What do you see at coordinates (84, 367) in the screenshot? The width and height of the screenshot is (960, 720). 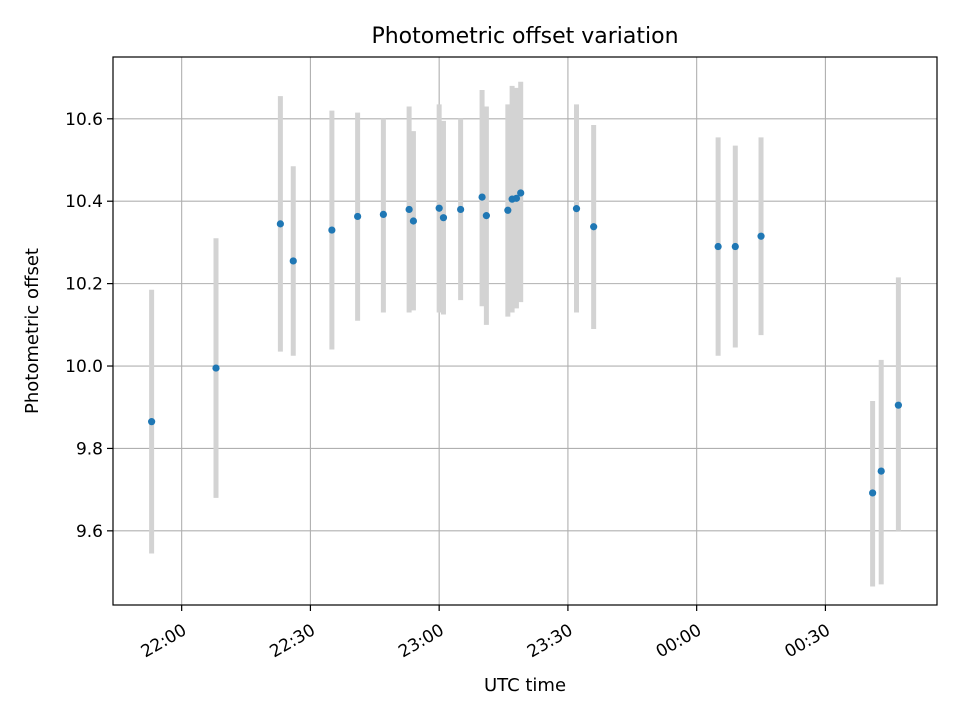 I see `y-tick-label: 10.0` at bounding box center [84, 367].